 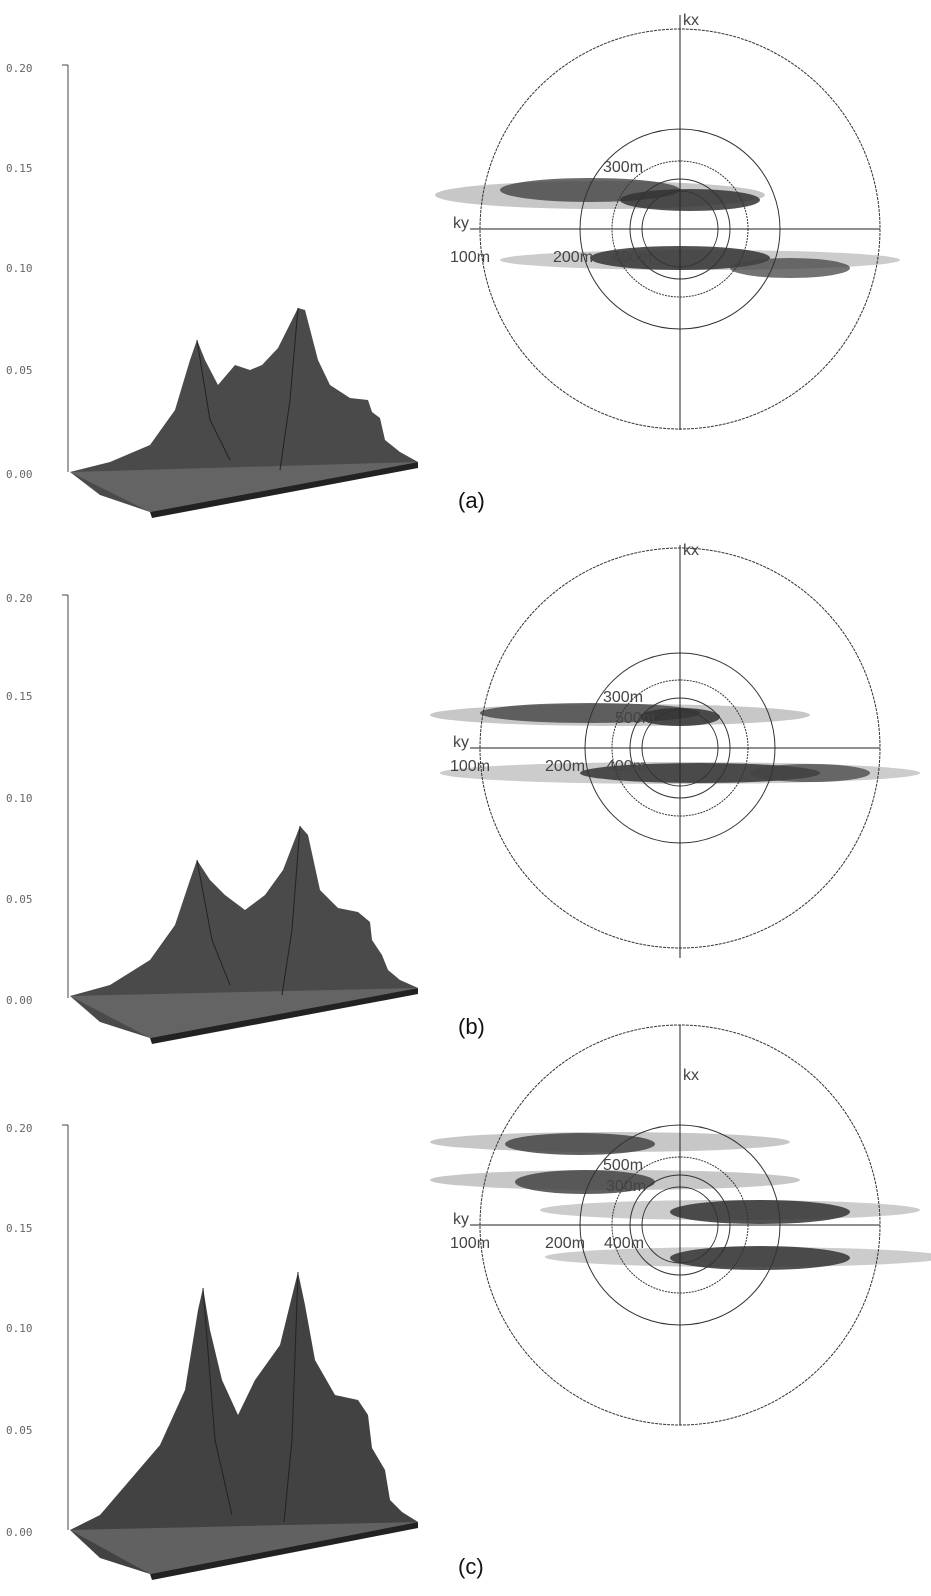 I want to click on panel-label-a: (a), so click(x=471, y=500).